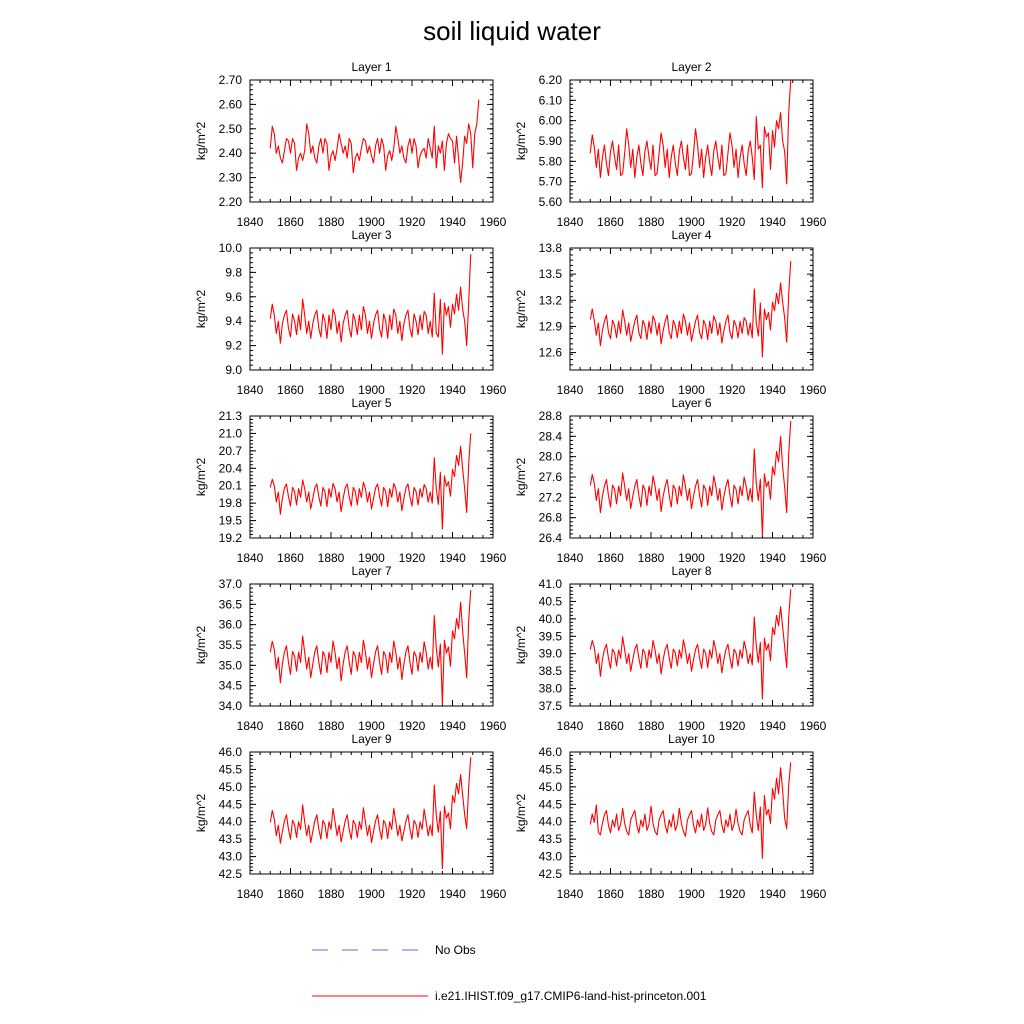 This screenshot has height=1024, width=1024. Describe the element at coordinates (371, 235) in the screenshot. I see `panel-title: Layer 3` at that location.